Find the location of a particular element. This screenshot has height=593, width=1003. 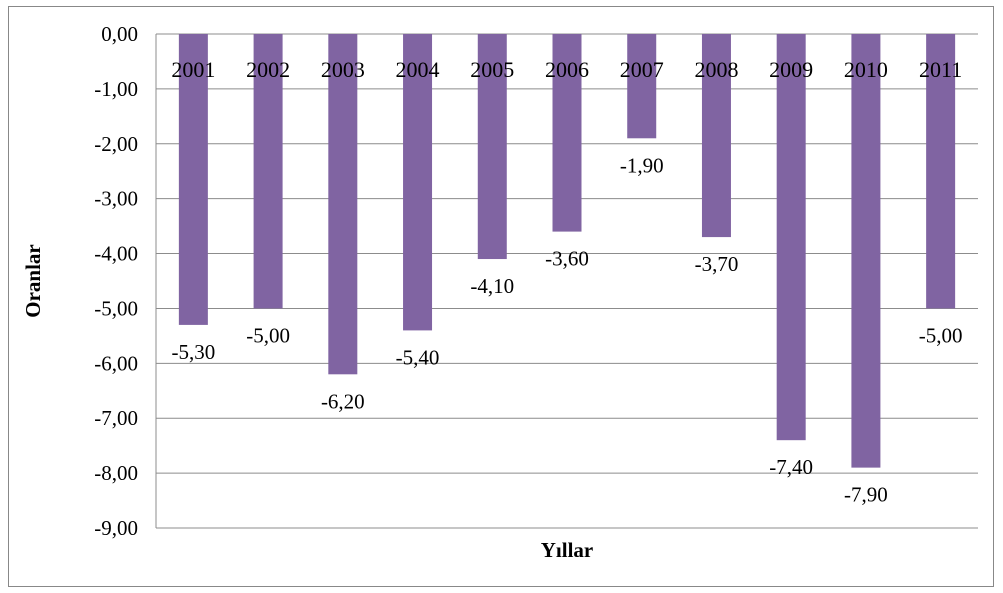

x-category-label: 2008 is located at coordinates (716, 69).